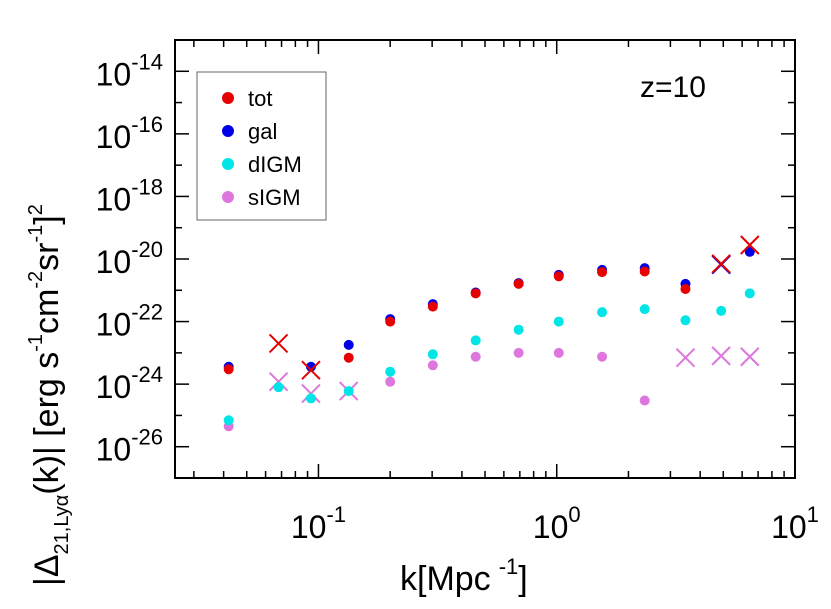 The image size is (831, 609). Describe the element at coordinates (129, 446) in the screenshot. I see `y-tick-label: 10-26` at that location.